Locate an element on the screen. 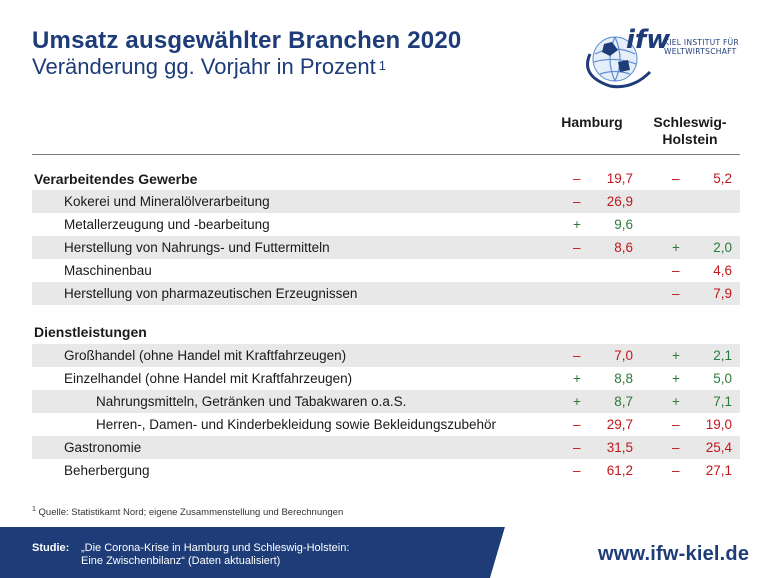 This screenshot has width=770, height=578. logo-text: KIEL INSTITUT FÜR WELTWIRTSCHAFT is located at coordinates (701, 47).